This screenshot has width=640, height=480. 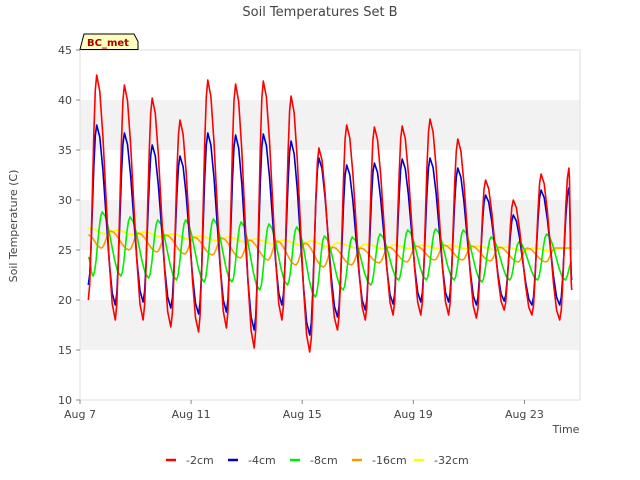 I want to click on x-tick-label: Aug 19, so click(x=413, y=414).